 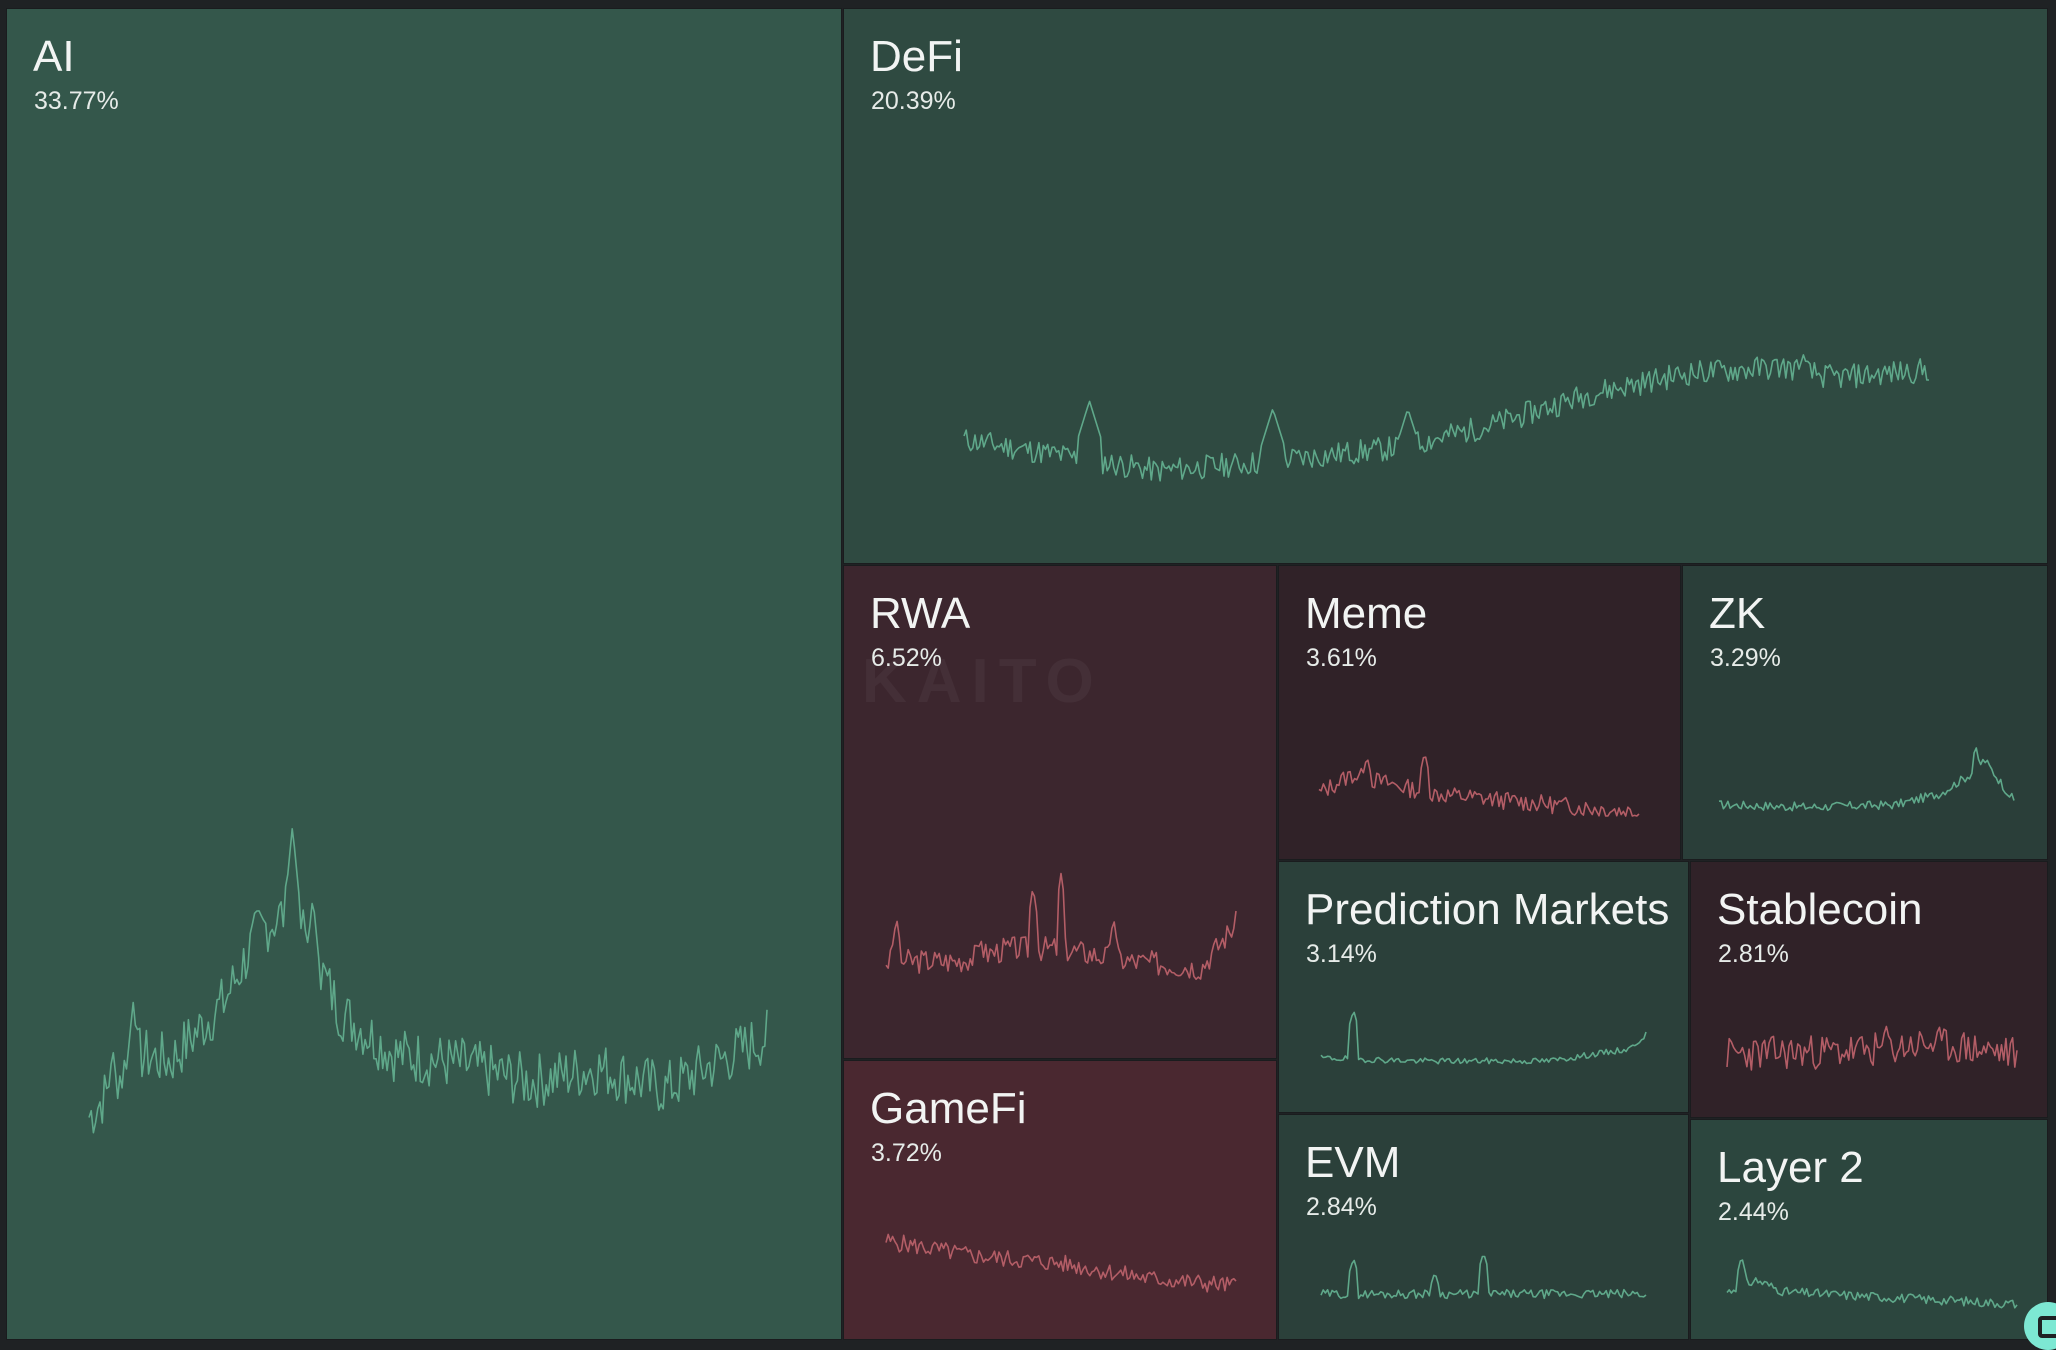 I want to click on sparkline-path-defi, so click(x=1446, y=418).